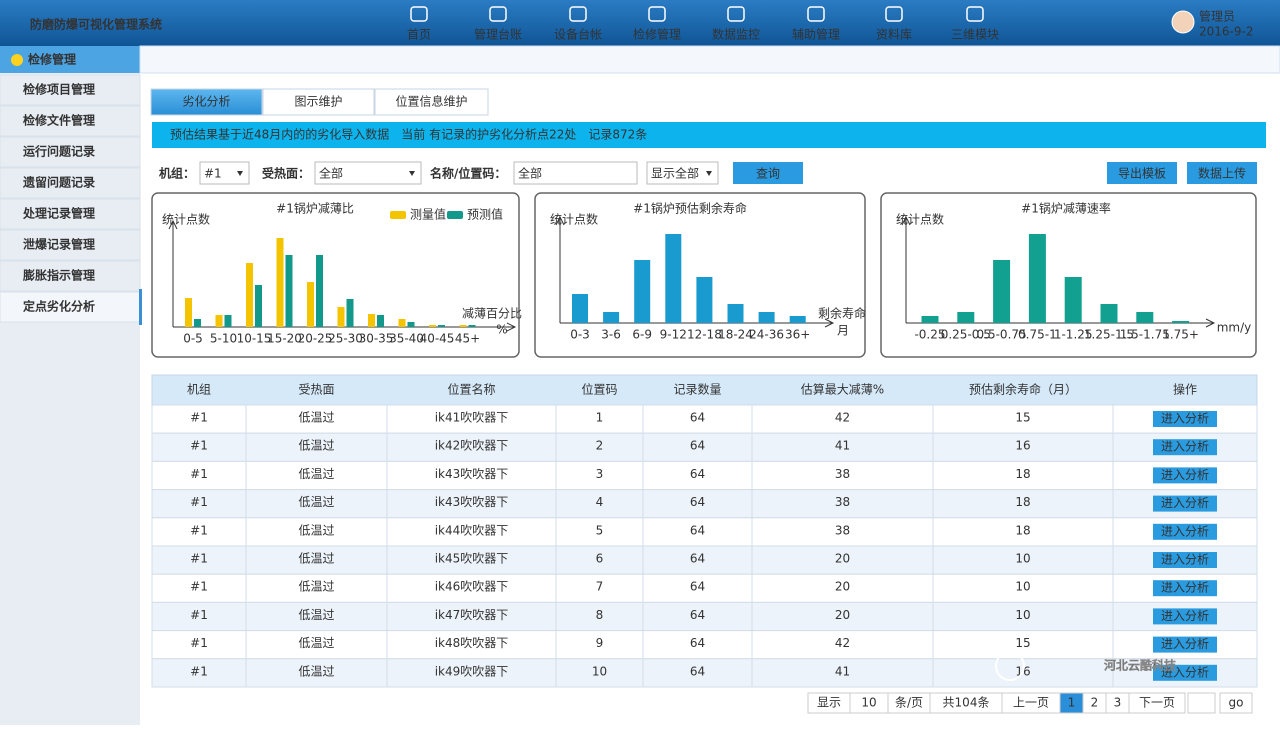 The width and height of the screenshot is (1280, 729). What do you see at coordinates (1037, 335) in the screenshot?
I see `x-tick-label: 0.75-1` at bounding box center [1037, 335].